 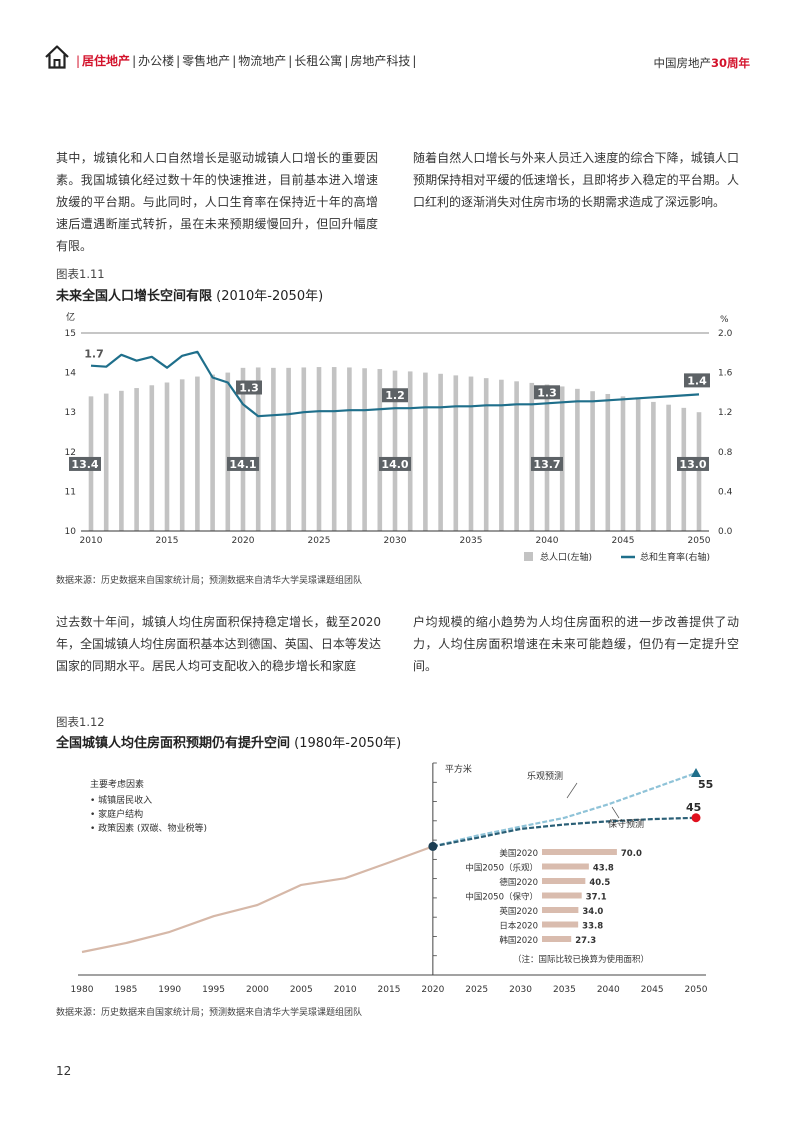 I want to click on conservative-end-label: 45, so click(x=693, y=807).